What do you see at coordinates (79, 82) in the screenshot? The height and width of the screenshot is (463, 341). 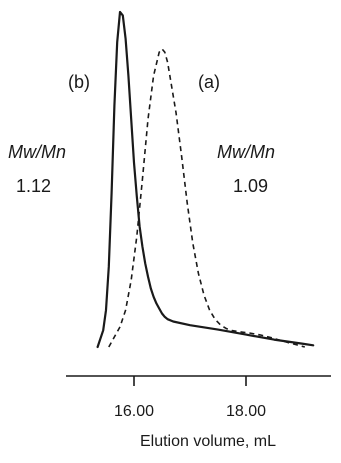 I see `series-b-label: (b)` at bounding box center [79, 82].